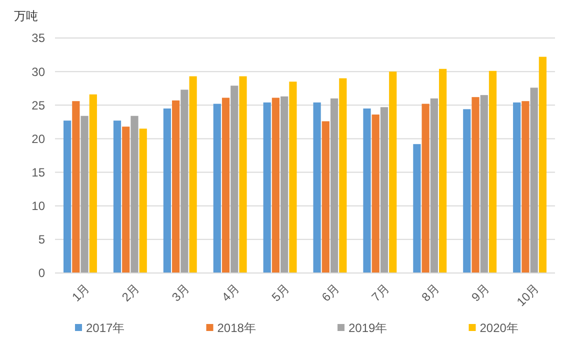 The height and width of the screenshot is (341, 567). What do you see at coordinates (180, 292) in the screenshot?
I see `x-tick-label: 3月` at bounding box center [180, 292].